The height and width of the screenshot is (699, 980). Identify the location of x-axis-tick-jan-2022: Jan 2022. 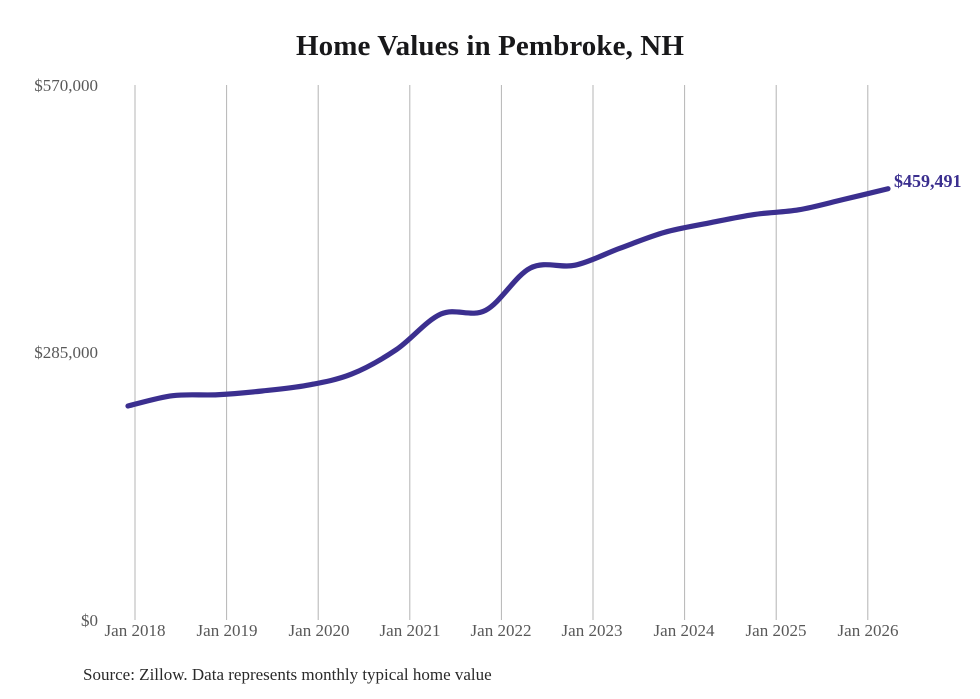
(501, 630).